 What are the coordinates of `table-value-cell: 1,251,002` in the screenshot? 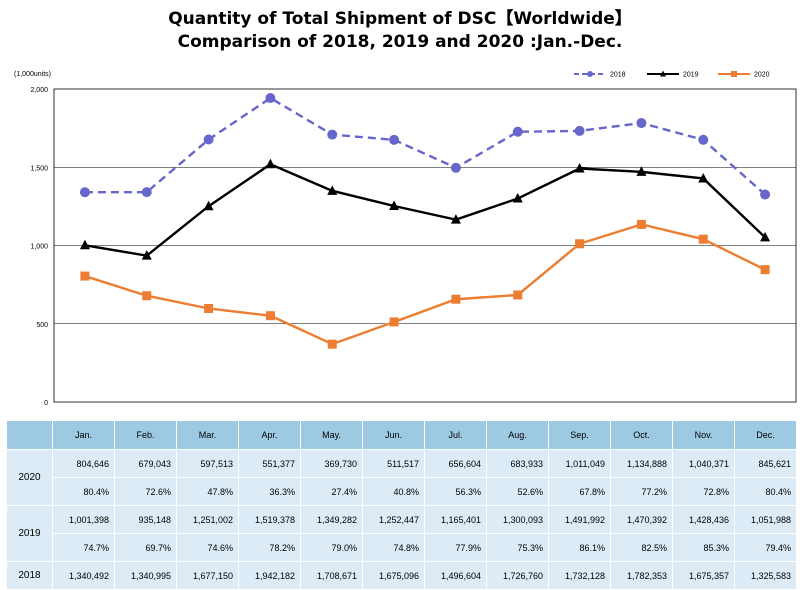 It's located at (207, 519).